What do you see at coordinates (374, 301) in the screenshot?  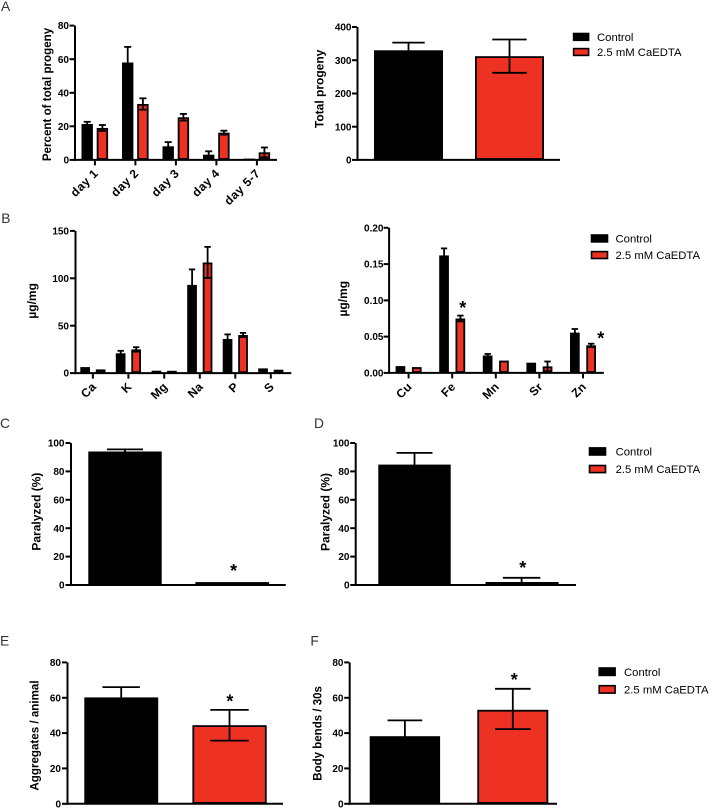 I see `svg-text: 0.10` at bounding box center [374, 301].